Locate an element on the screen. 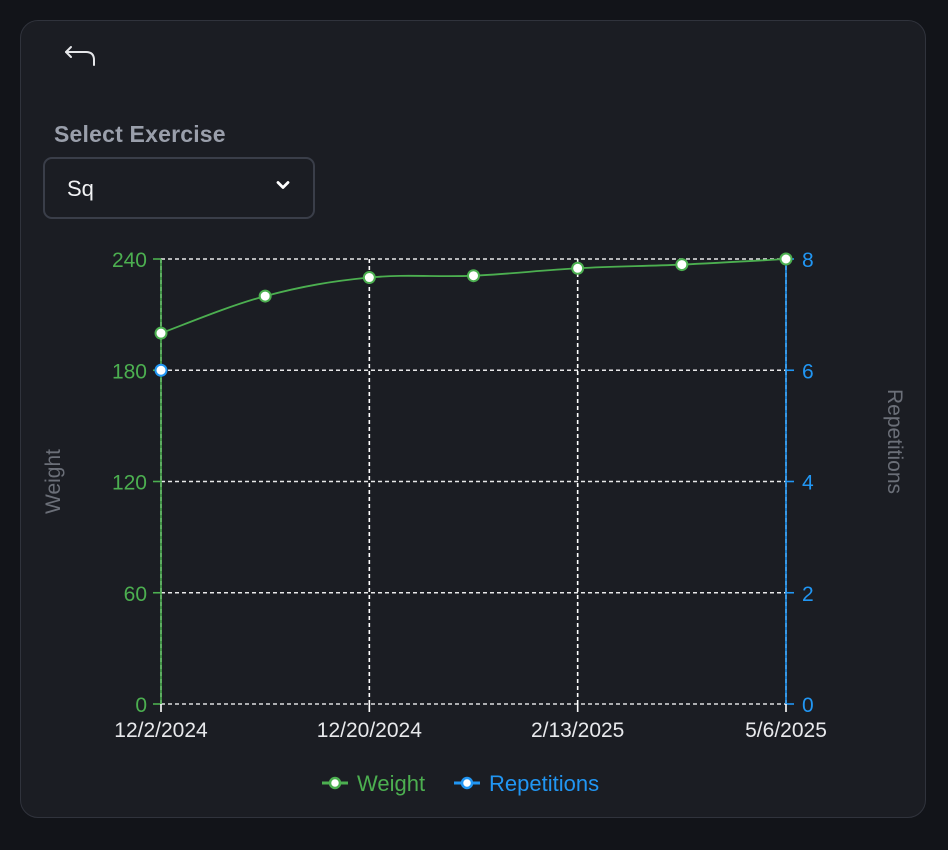  y-right-tick-label: 4 is located at coordinates (808, 483).